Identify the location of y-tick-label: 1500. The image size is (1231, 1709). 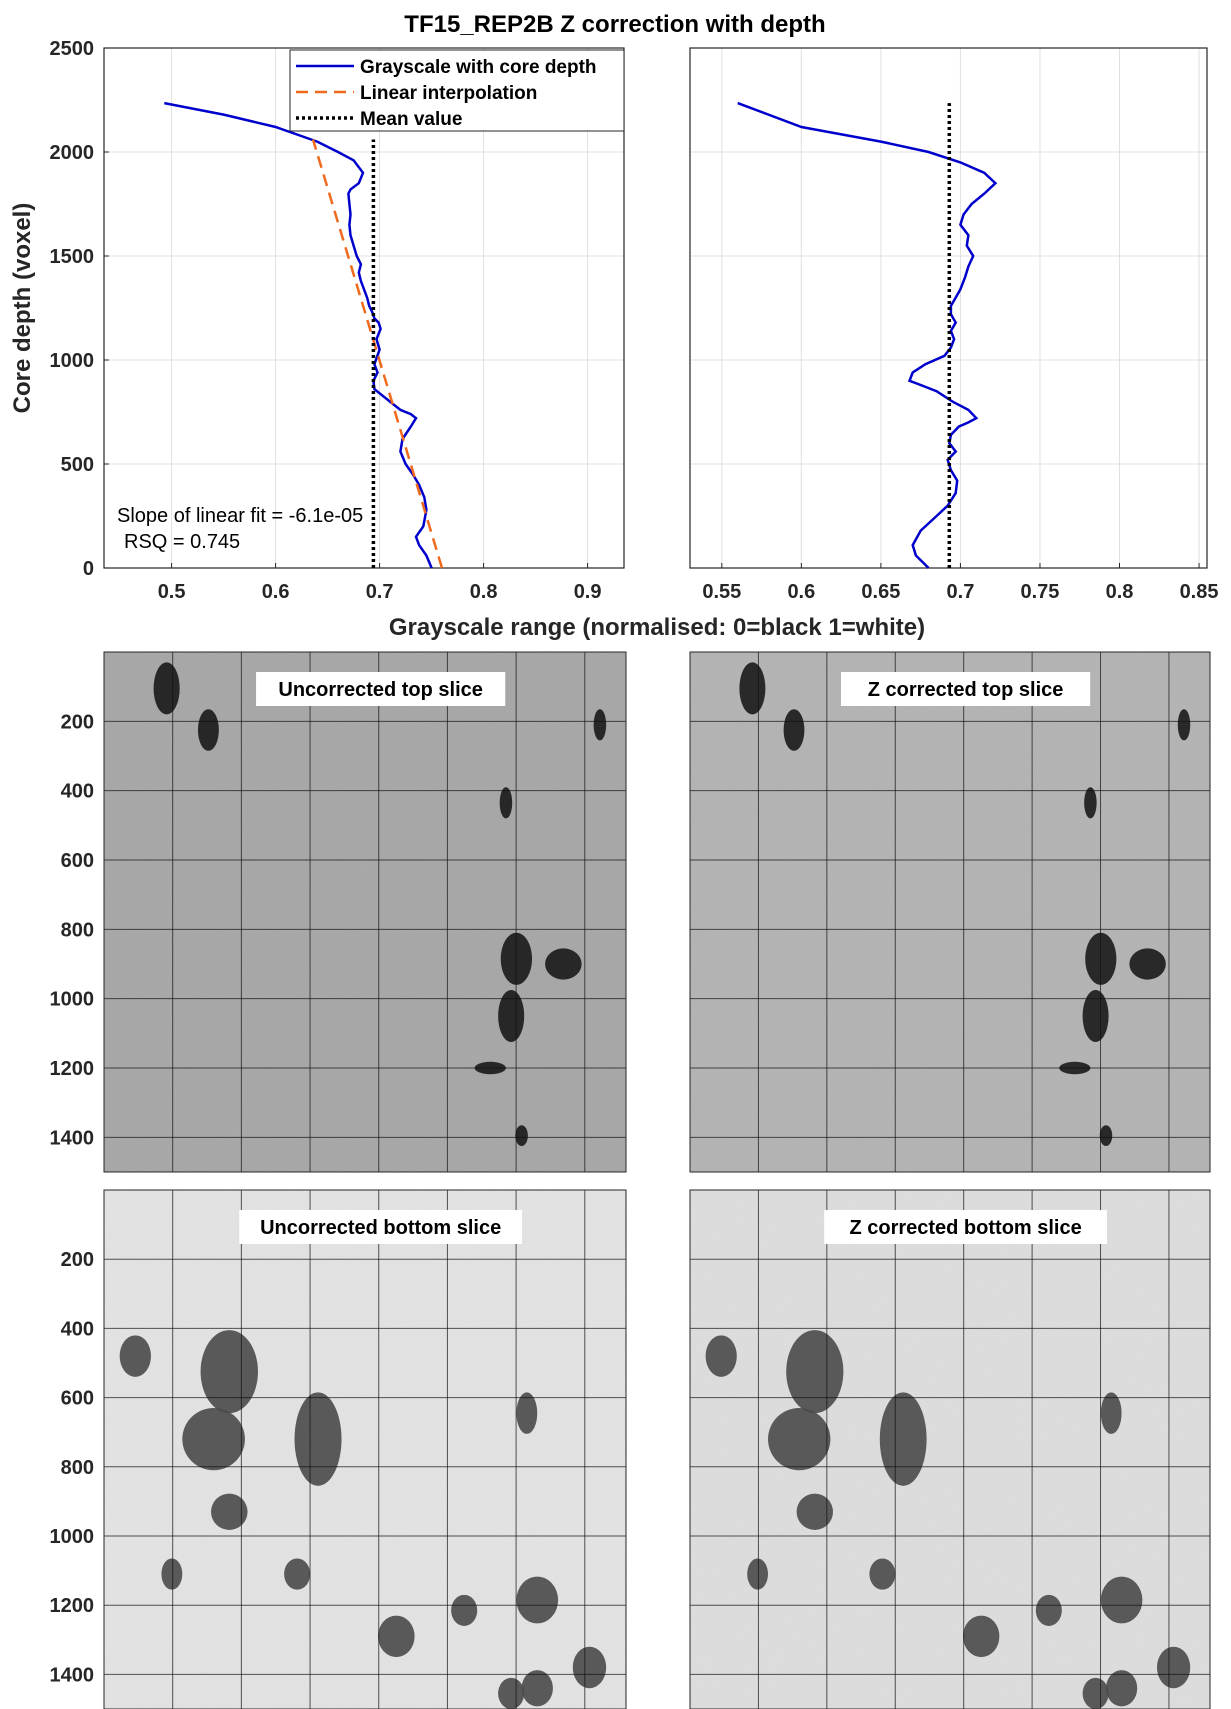
(72, 257).